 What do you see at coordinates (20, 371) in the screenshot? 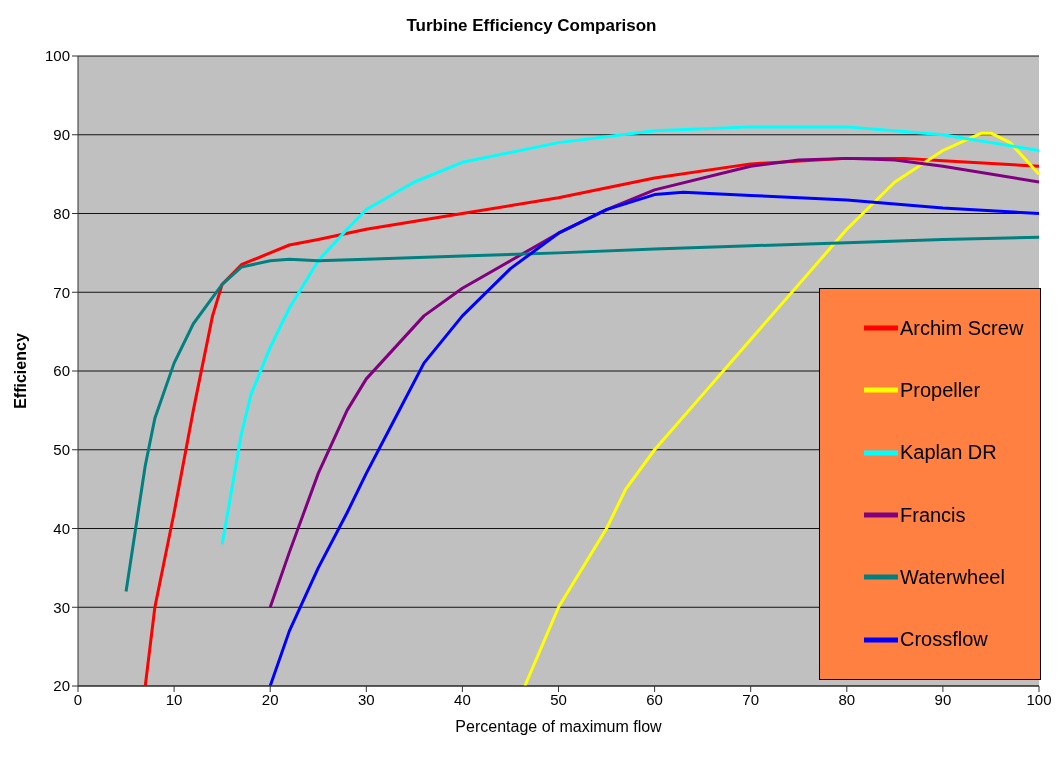
I see `y-axis-title: Efficiency` at bounding box center [20, 371].